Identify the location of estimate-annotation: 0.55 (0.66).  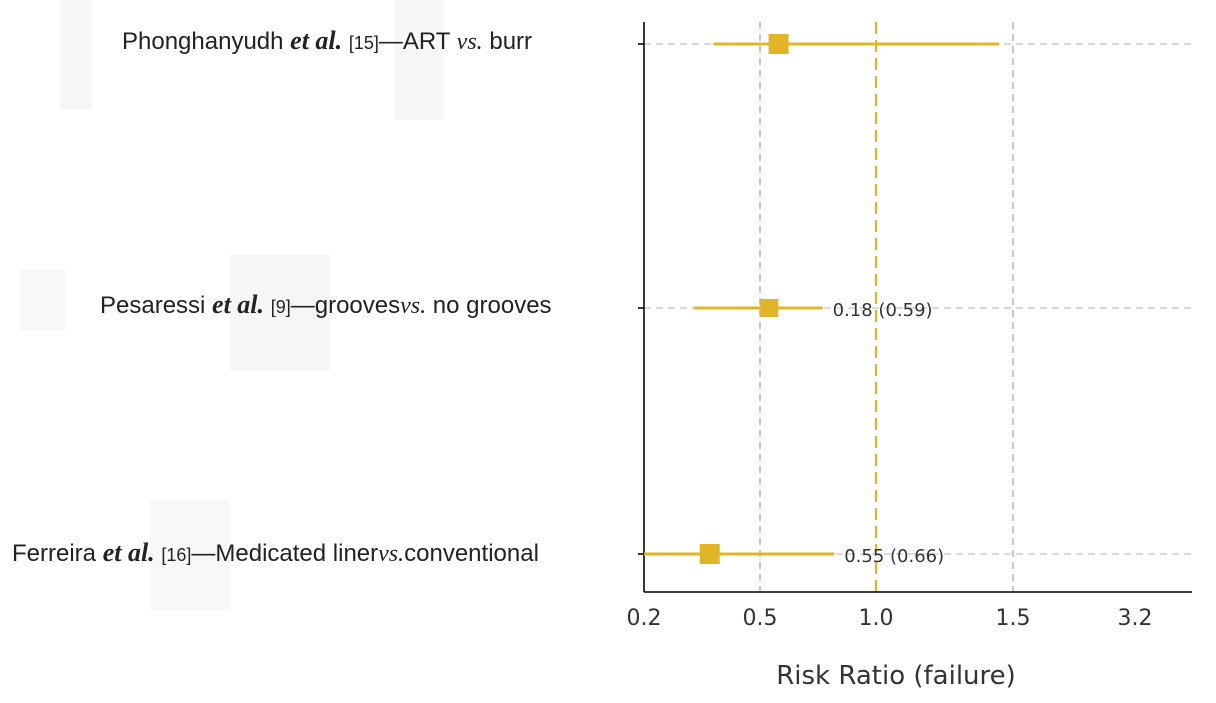
(894, 556).